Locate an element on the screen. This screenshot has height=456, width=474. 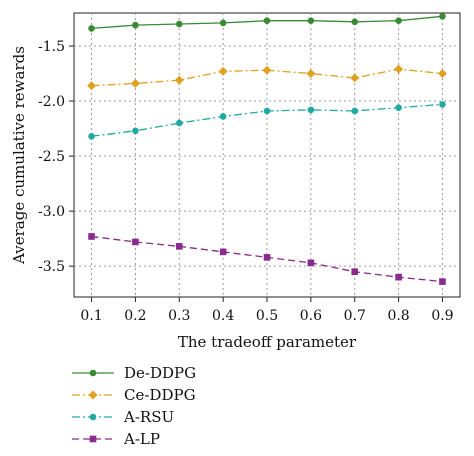
x-tick-label: 0.1 is located at coordinates (91, 316).